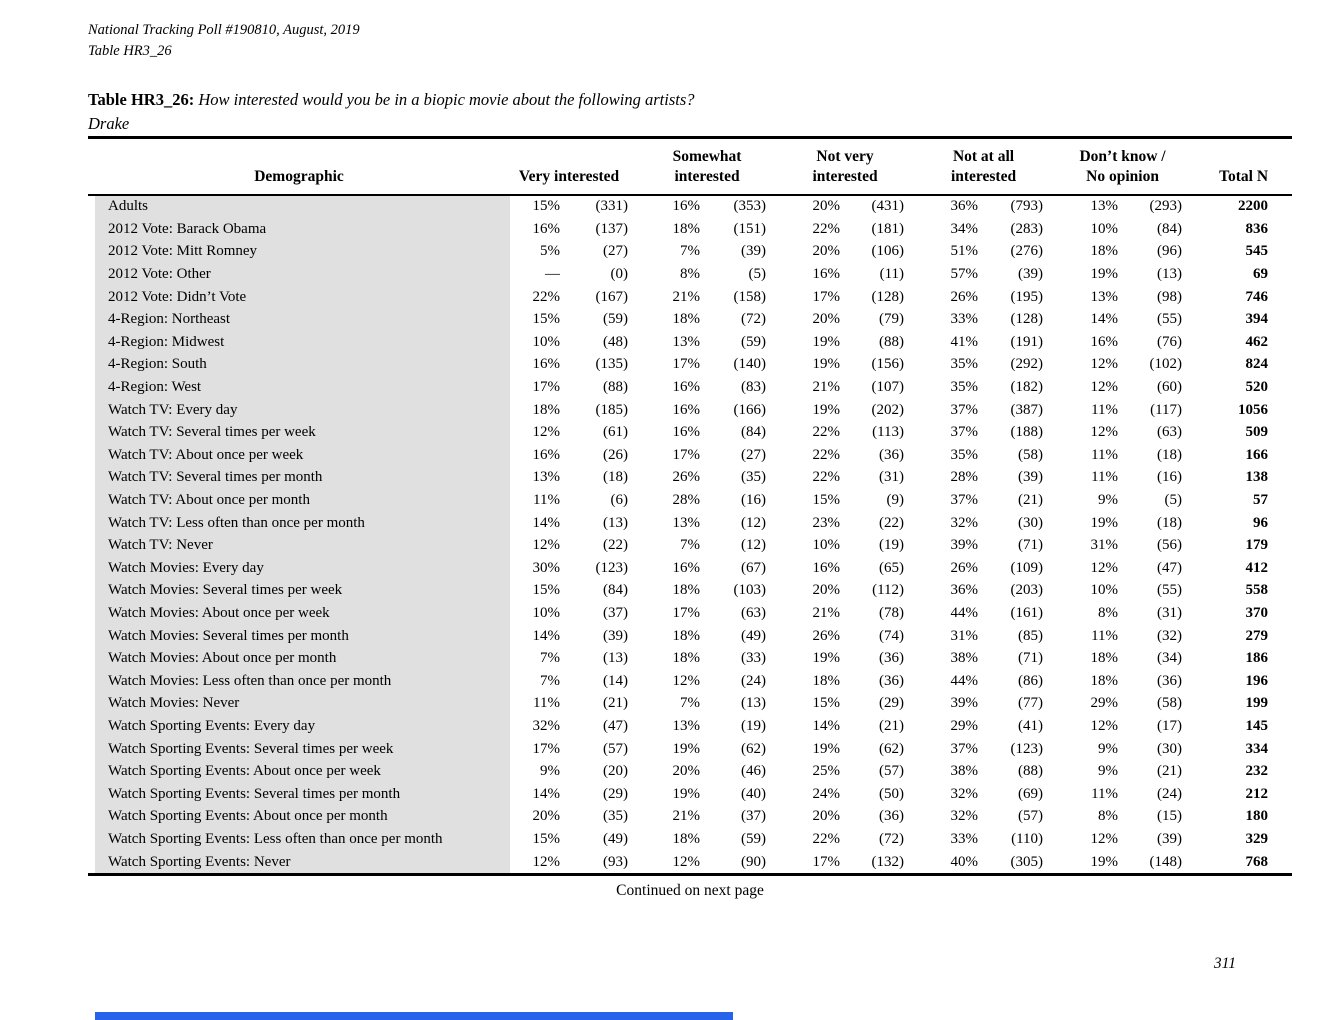  Describe the element at coordinates (754, 251) in the screenshot. I see `count-cell: (39)` at that location.